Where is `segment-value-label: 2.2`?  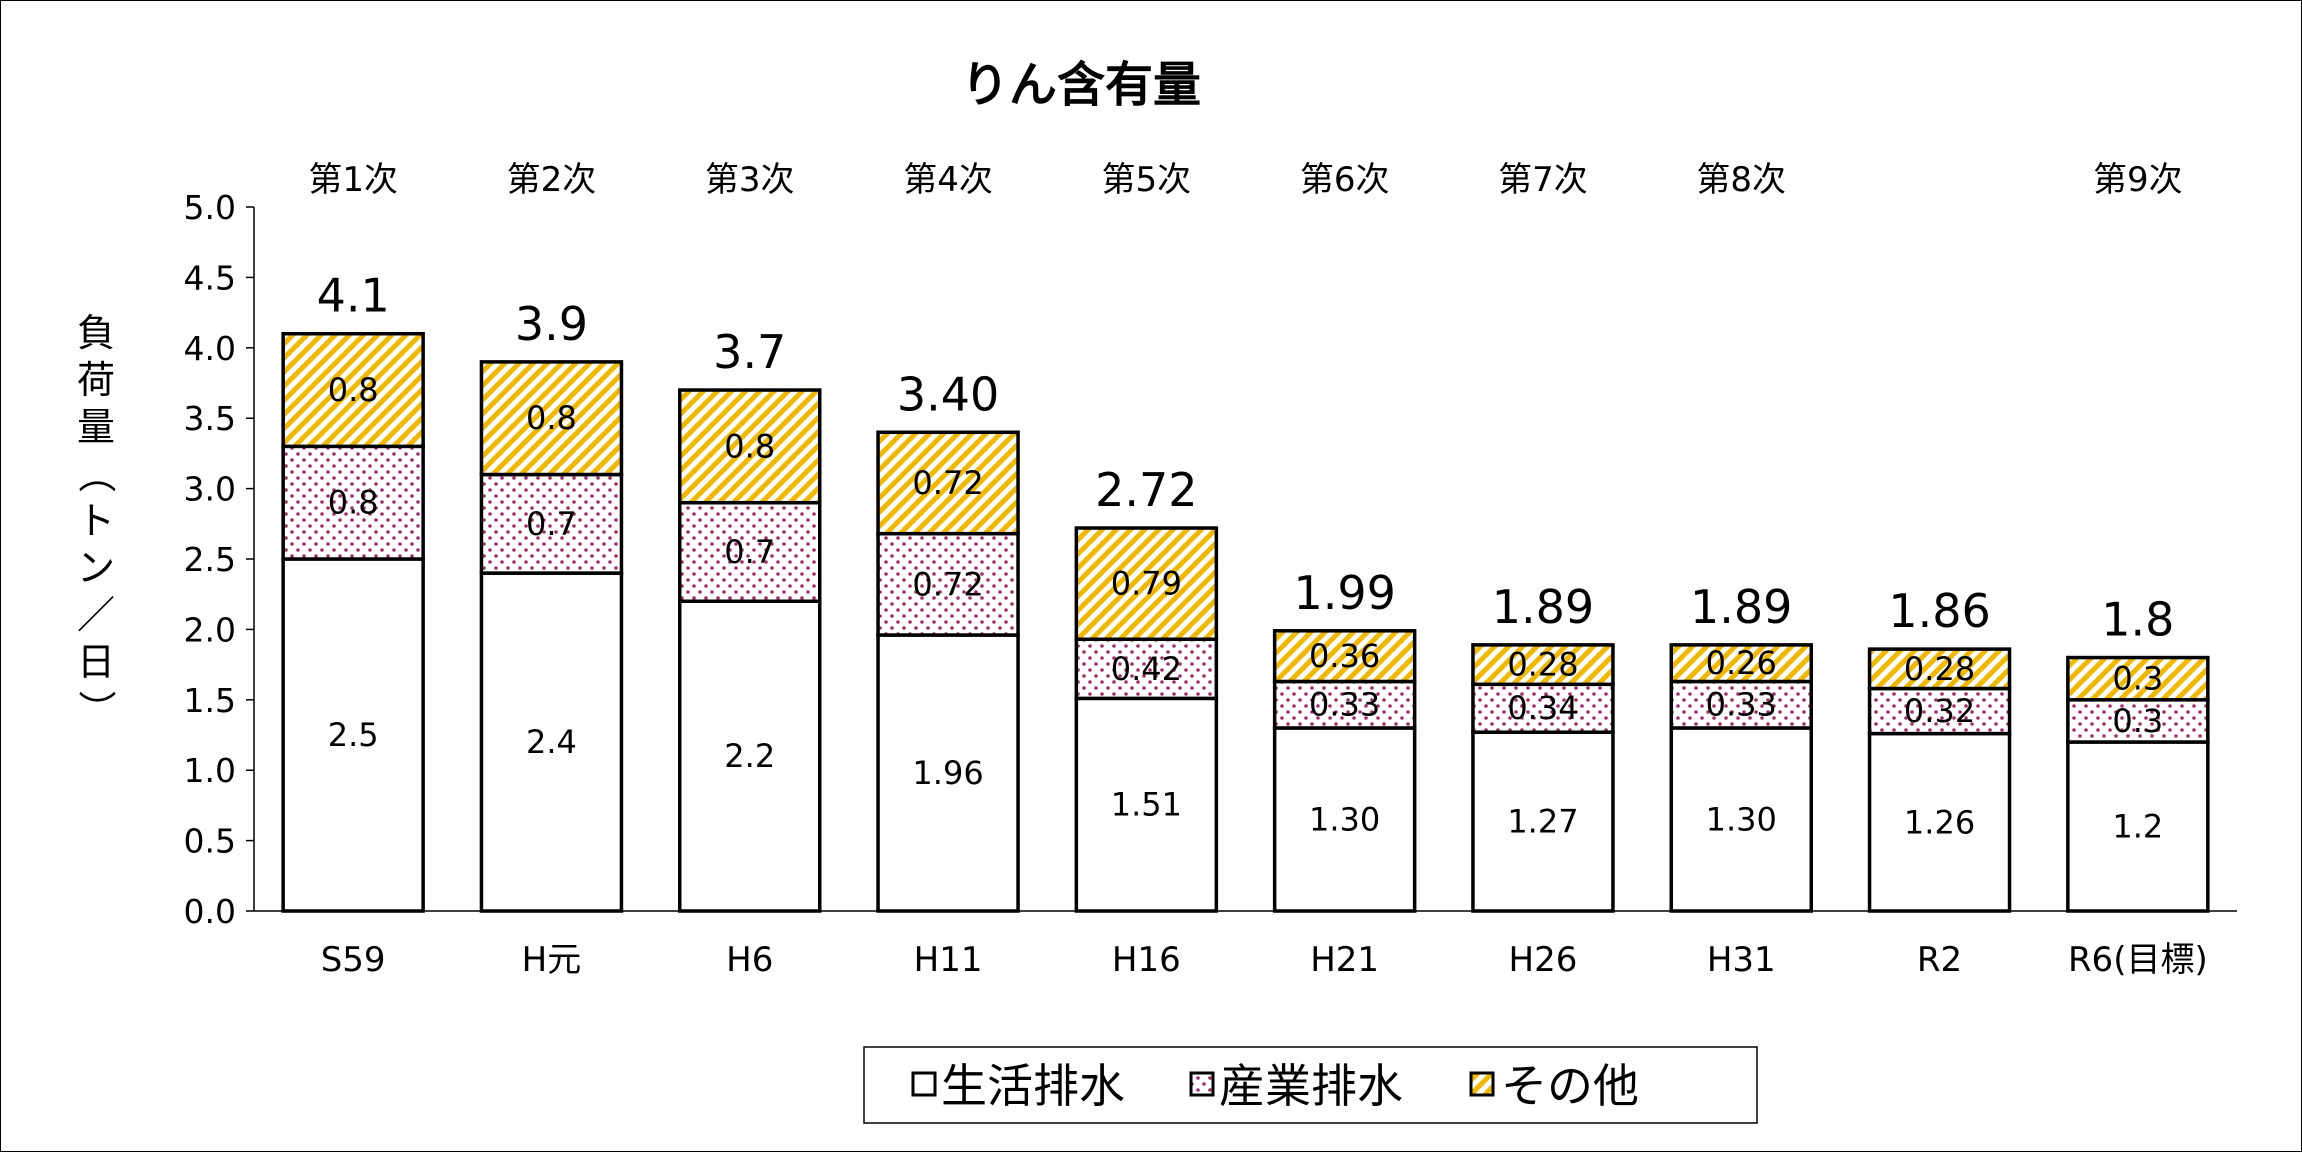
segment-value-label: 2.2 is located at coordinates (749, 756).